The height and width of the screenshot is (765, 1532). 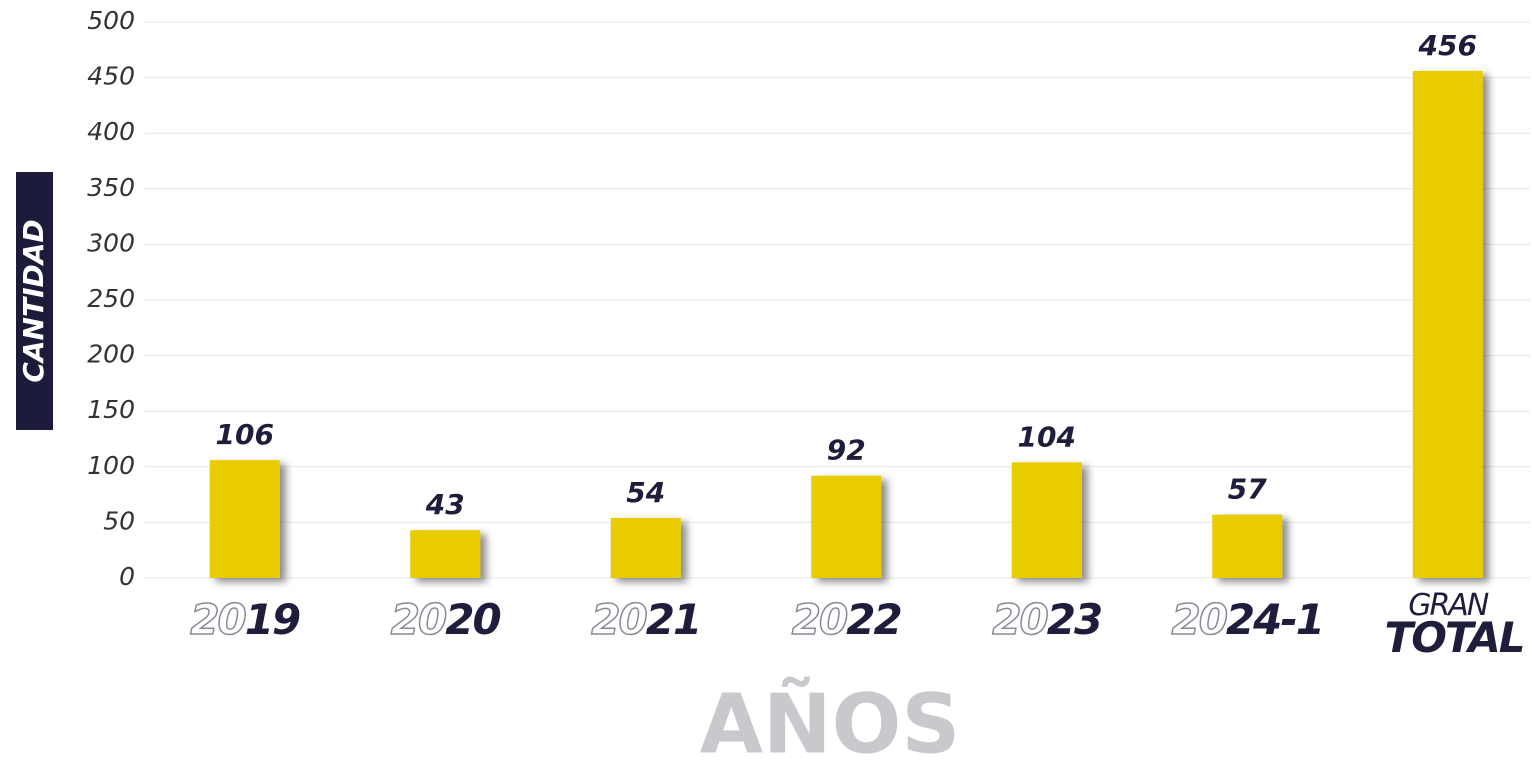 I want to click on x-tick-label: 2020, so click(x=446, y=619).